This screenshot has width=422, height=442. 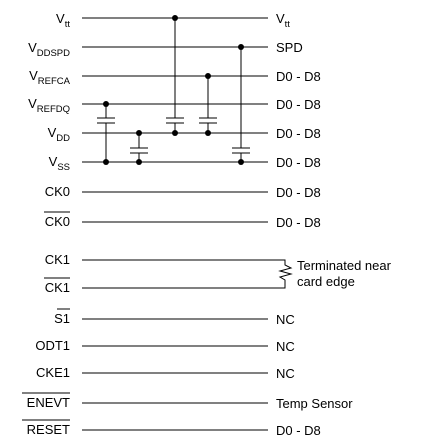 What do you see at coordinates (53, 372) in the screenshot?
I see `label-cke1: CKE1` at bounding box center [53, 372].